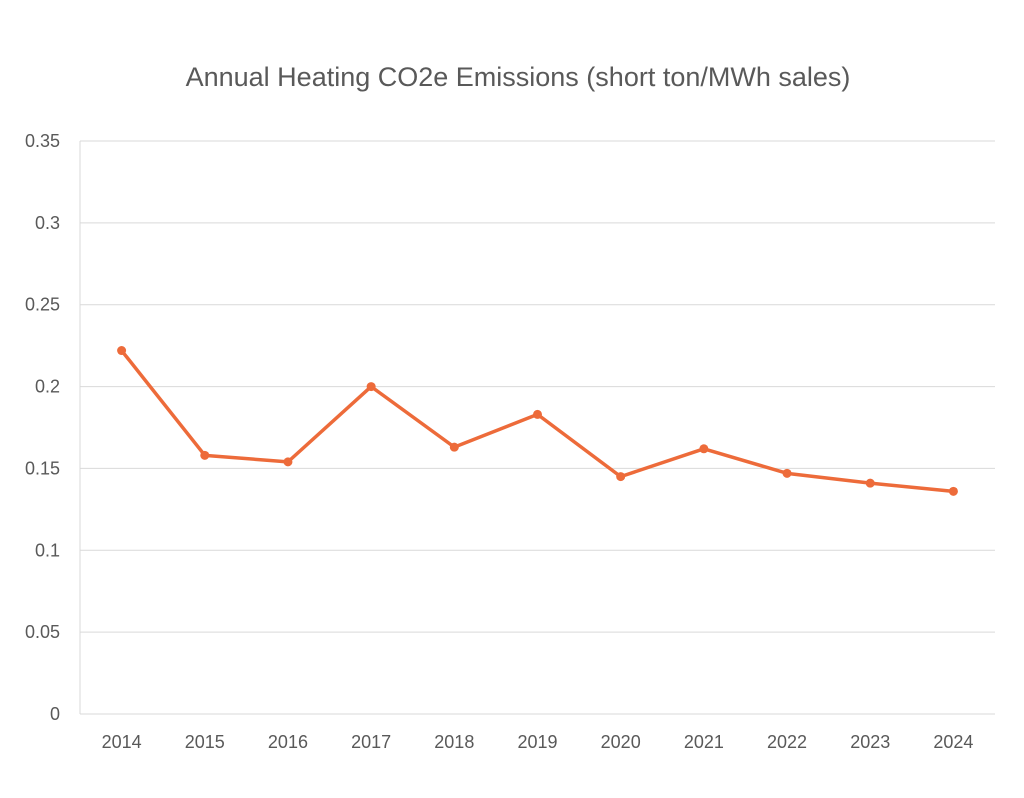 The width and height of the screenshot is (1024, 798). I want to click on x-tick-label: 2015, so click(205, 742).